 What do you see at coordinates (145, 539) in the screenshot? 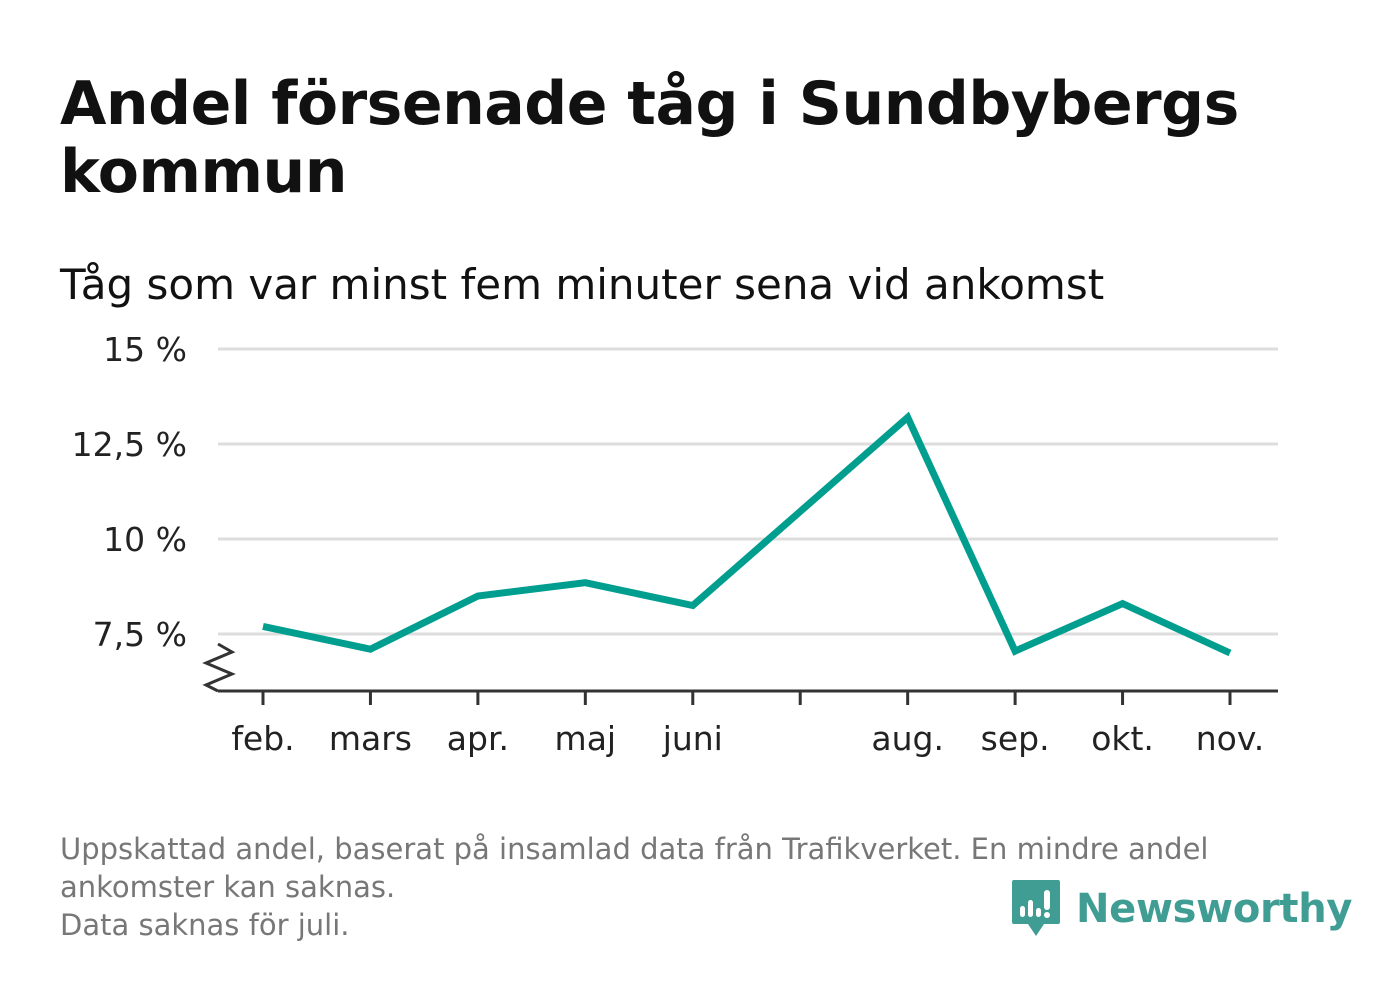
I see `y-tick-label: 10 %` at bounding box center [145, 539].